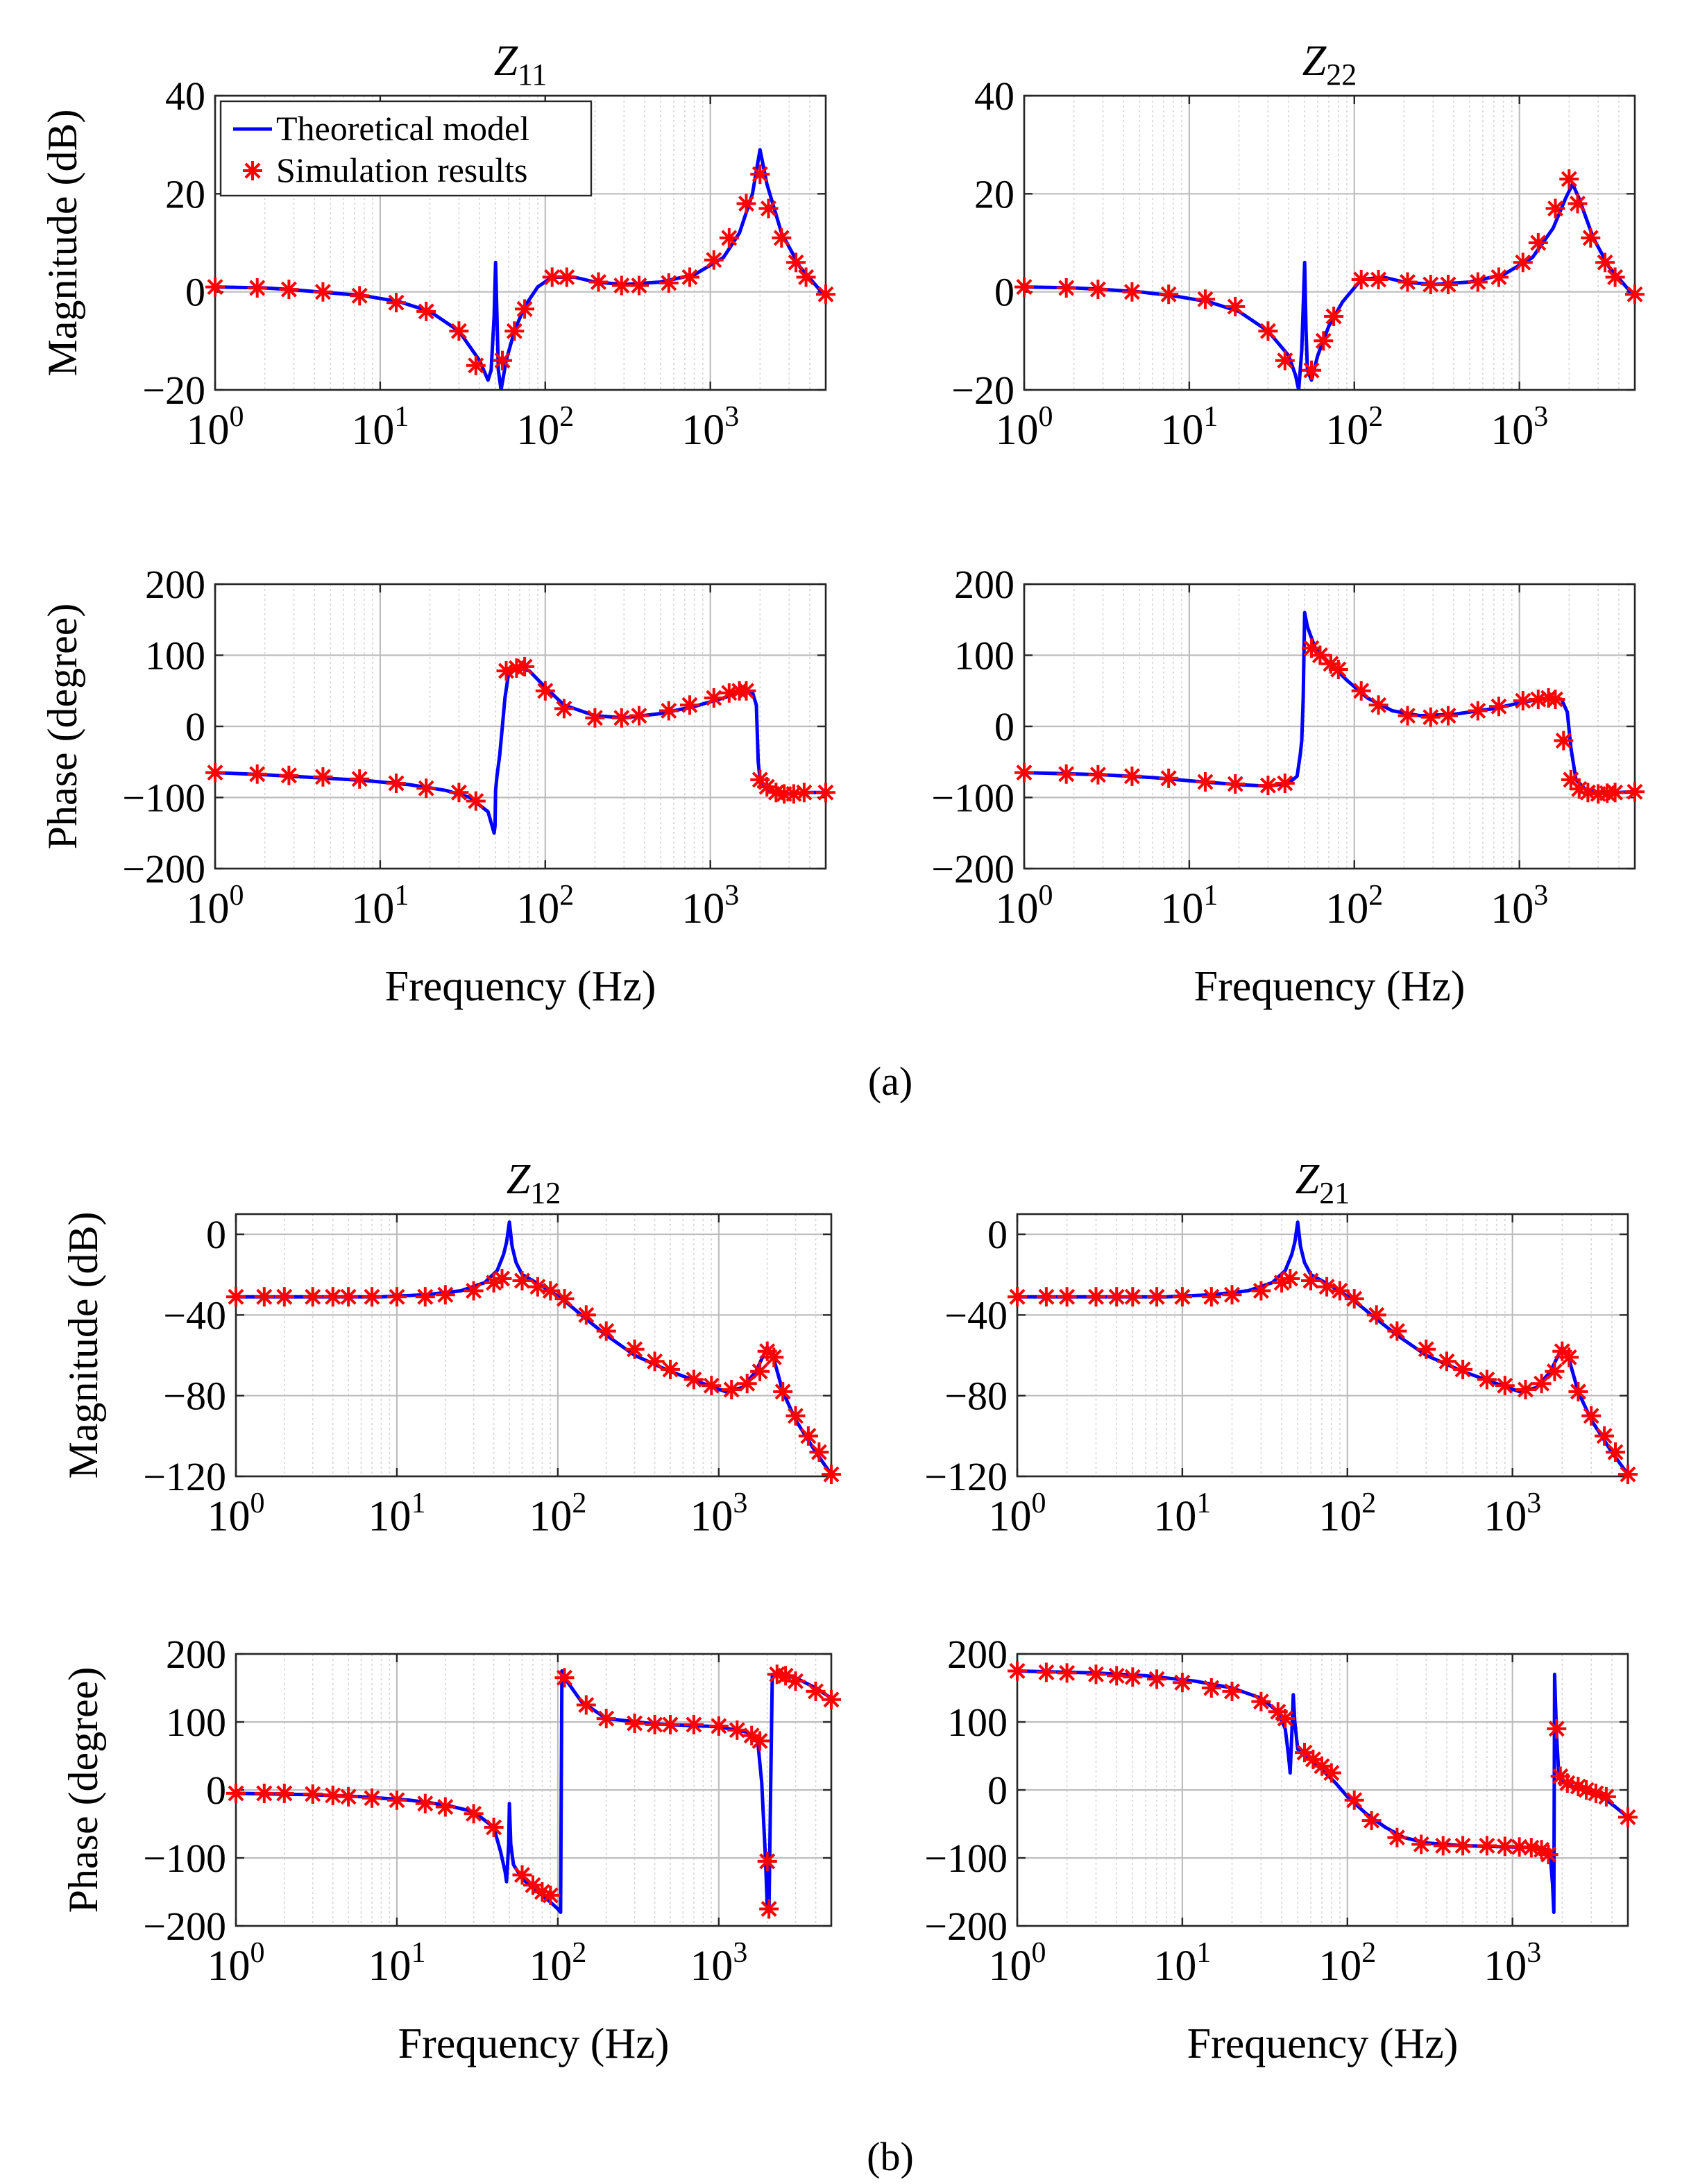  I want to click on y-tick-label: −100, so click(972, 798).